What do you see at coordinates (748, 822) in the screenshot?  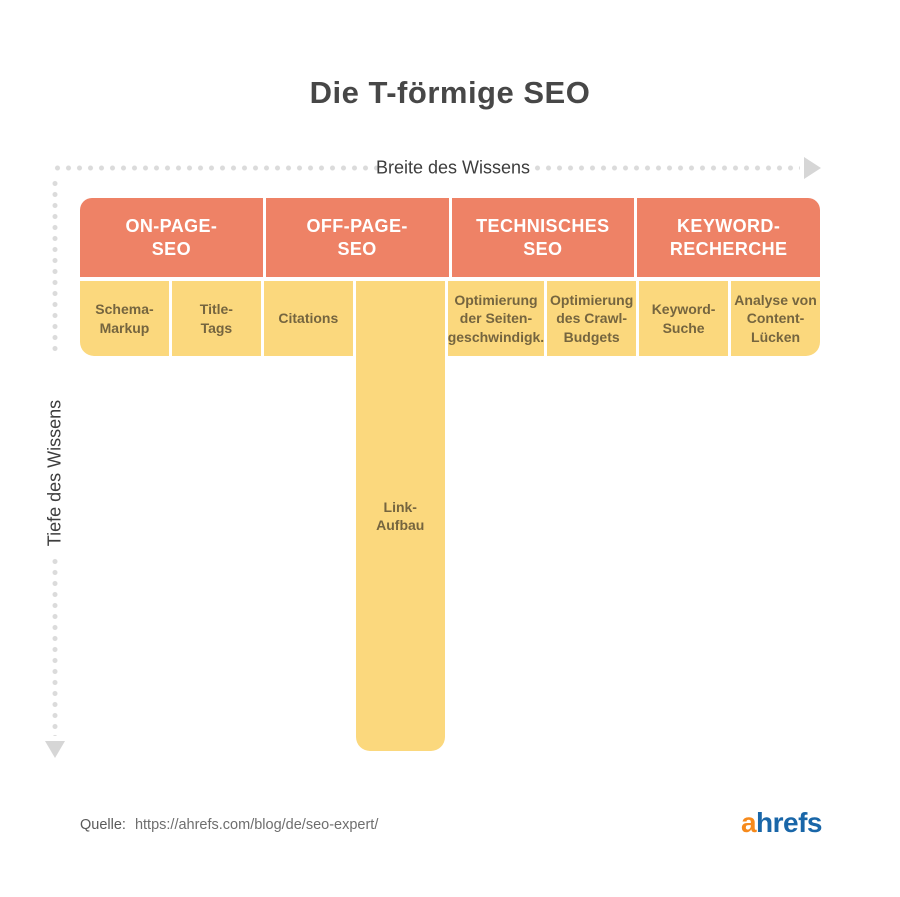 I see `ahrefs-logo-a: a` at bounding box center [748, 822].